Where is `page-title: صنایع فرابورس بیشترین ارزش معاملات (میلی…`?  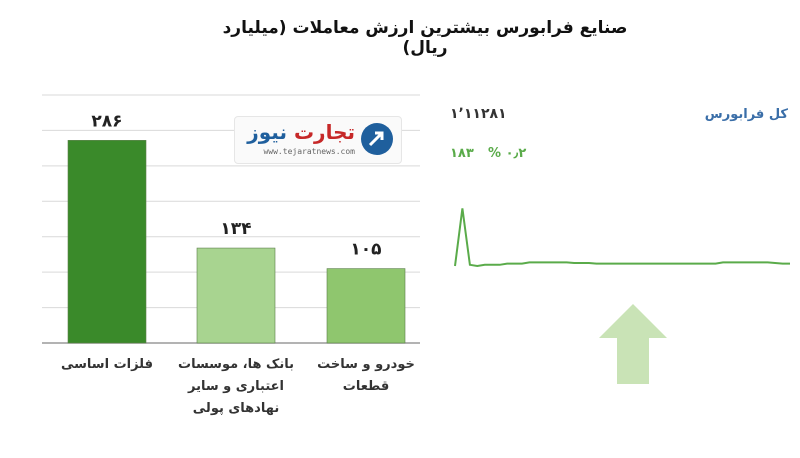 page-title: صنایع فرابورس بیشترین ارزش معاملات (میلی… is located at coordinates (425, 38).